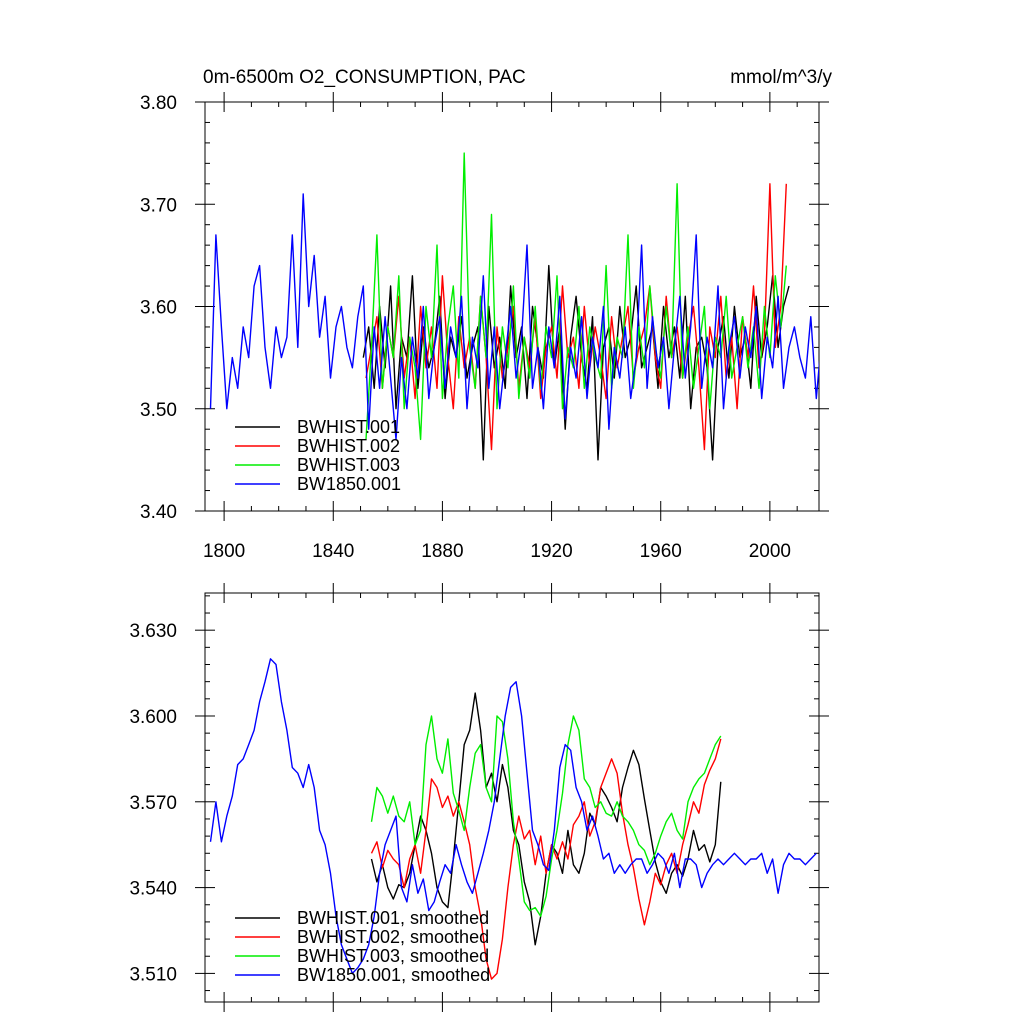 This screenshot has width=1024, height=1024. Describe the element at coordinates (153, 889) in the screenshot. I see `y-tick-label: 3.540` at that location.